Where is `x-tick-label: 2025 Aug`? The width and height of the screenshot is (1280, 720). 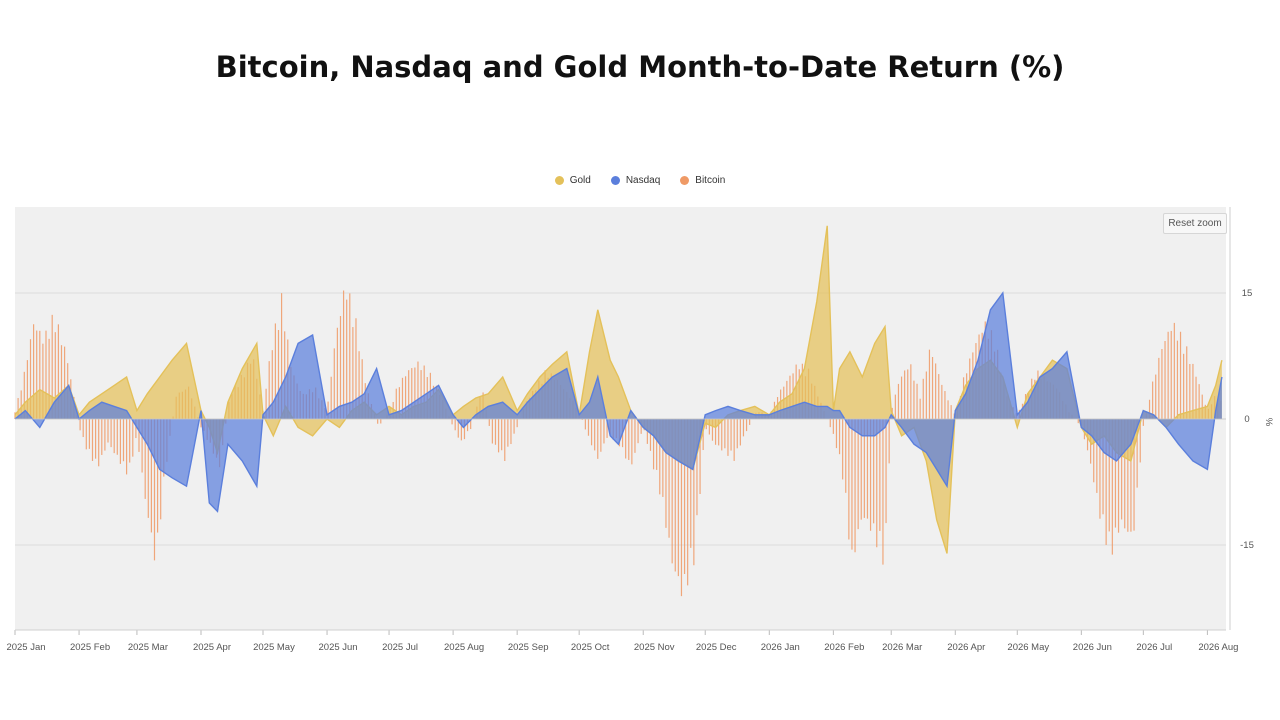
x-tick-label: 2025 Aug is located at coordinates (464, 647).